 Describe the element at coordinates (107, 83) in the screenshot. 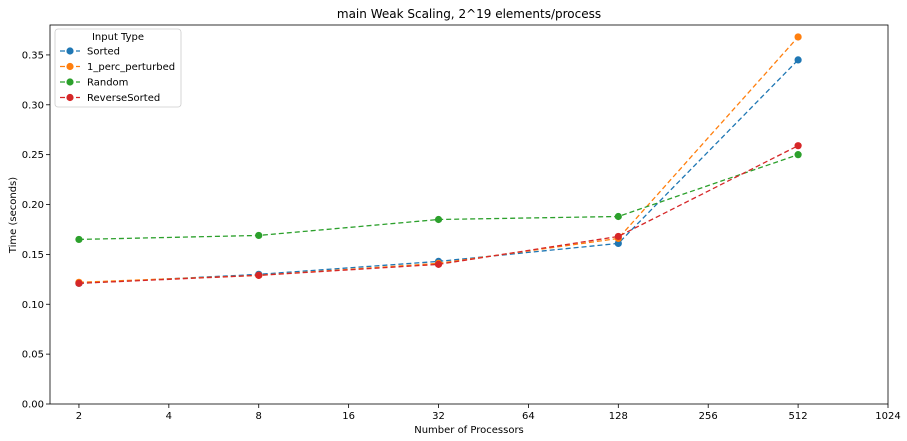

I see `legend-label: Random` at that location.